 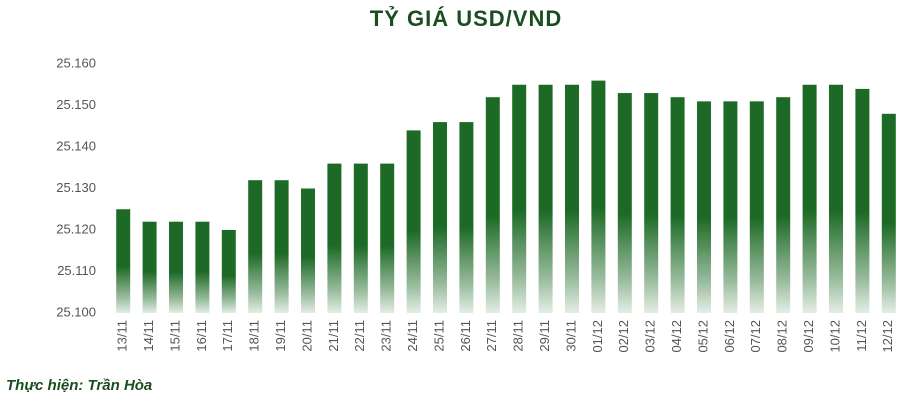 What do you see at coordinates (782, 336) in the screenshot?
I see `x-tick-label: 08/12` at bounding box center [782, 336].